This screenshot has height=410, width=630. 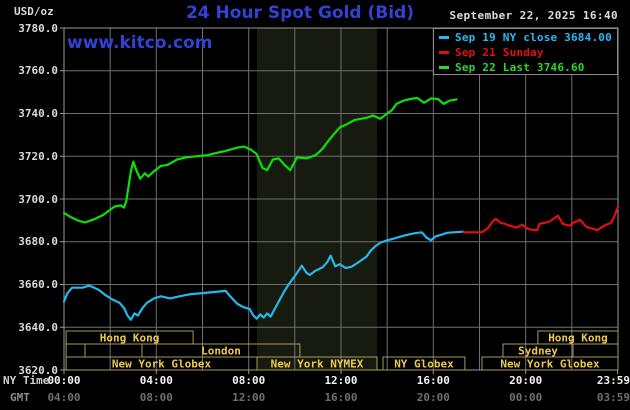 I want to click on x-axis-tick-gmt: 03:59, so click(x=613, y=397).